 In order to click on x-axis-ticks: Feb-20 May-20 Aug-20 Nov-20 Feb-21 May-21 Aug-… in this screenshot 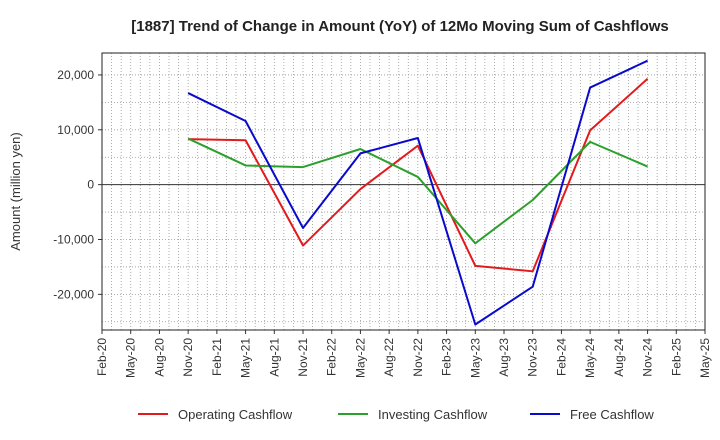, I will do `click(403, 354)`.